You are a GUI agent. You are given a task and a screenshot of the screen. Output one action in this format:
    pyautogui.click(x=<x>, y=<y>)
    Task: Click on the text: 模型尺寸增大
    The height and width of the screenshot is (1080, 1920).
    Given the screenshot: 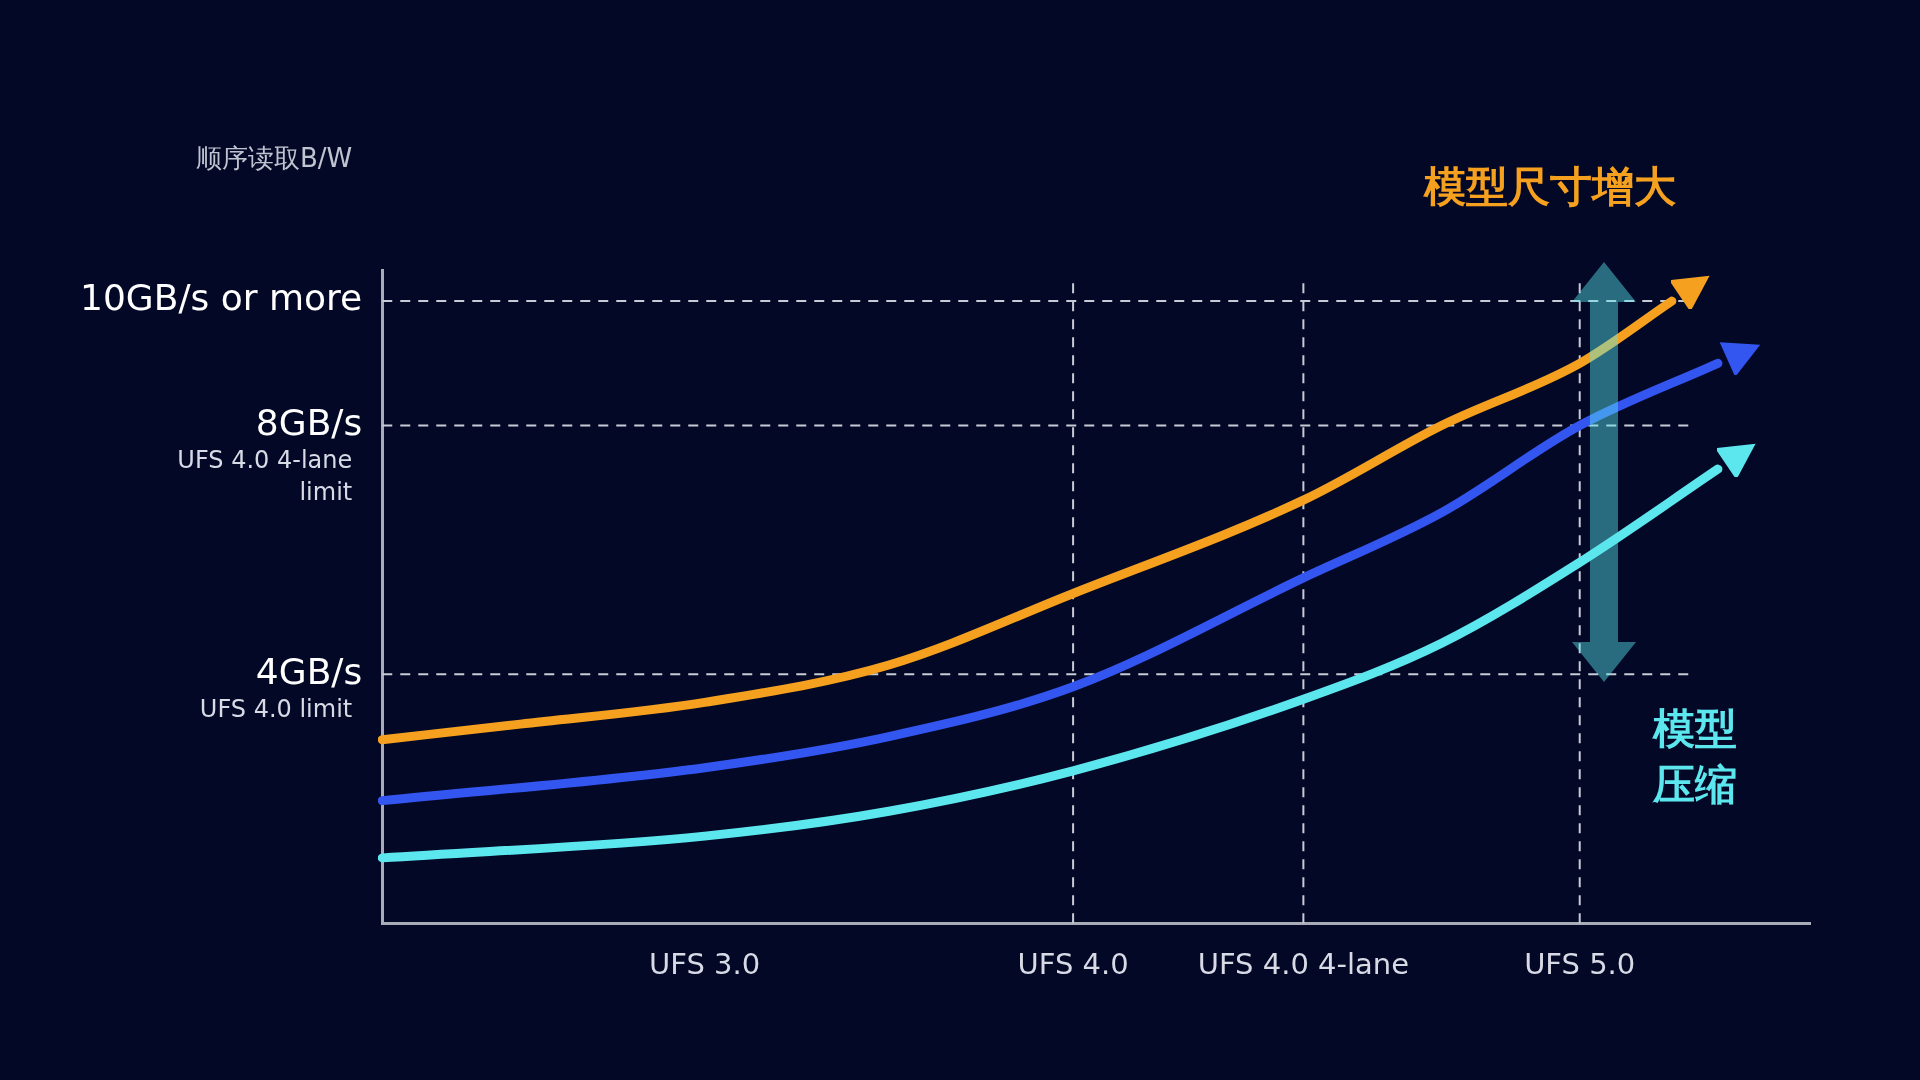 What is the action you would take?
    pyautogui.click(x=1549, y=186)
    